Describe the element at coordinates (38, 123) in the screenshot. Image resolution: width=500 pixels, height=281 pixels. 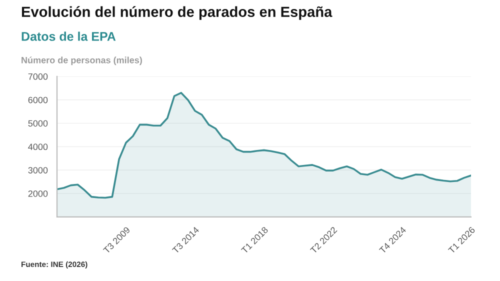
I see `y-tick-label: 5000` at that location.